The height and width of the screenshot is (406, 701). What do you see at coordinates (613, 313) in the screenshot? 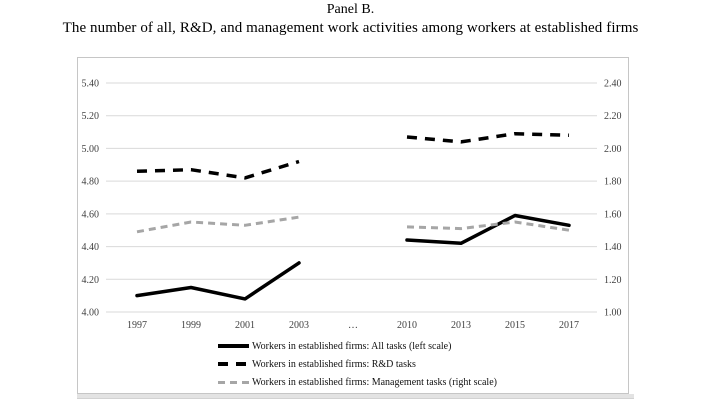
I see `y-axis-tick-right: 1.00` at bounding box center [613, 313].